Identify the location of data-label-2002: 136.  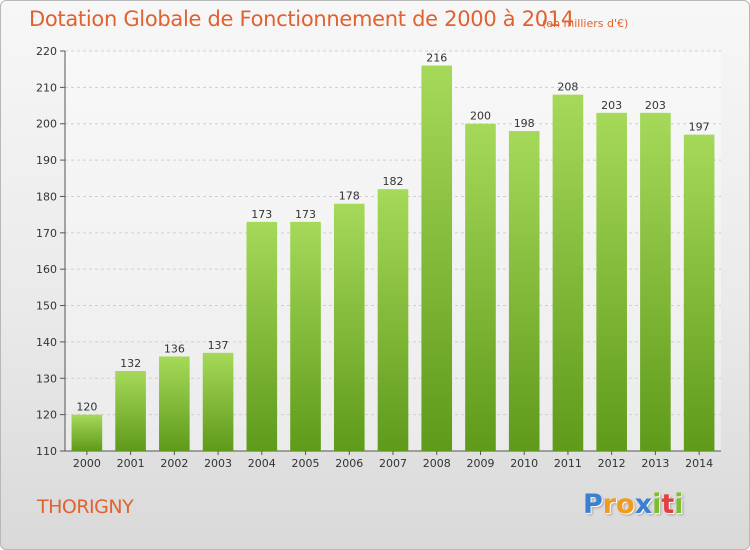
(174, 348).